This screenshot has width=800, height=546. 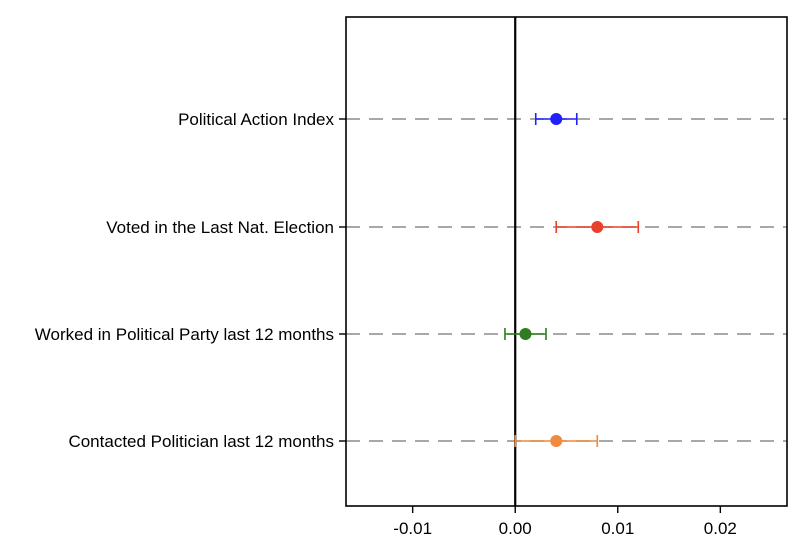 What do you see at coordinates (184, 334) in the screenshot?
I see `category-label: Worked in Political Party last 12 months` at bounding box center [184, 334].